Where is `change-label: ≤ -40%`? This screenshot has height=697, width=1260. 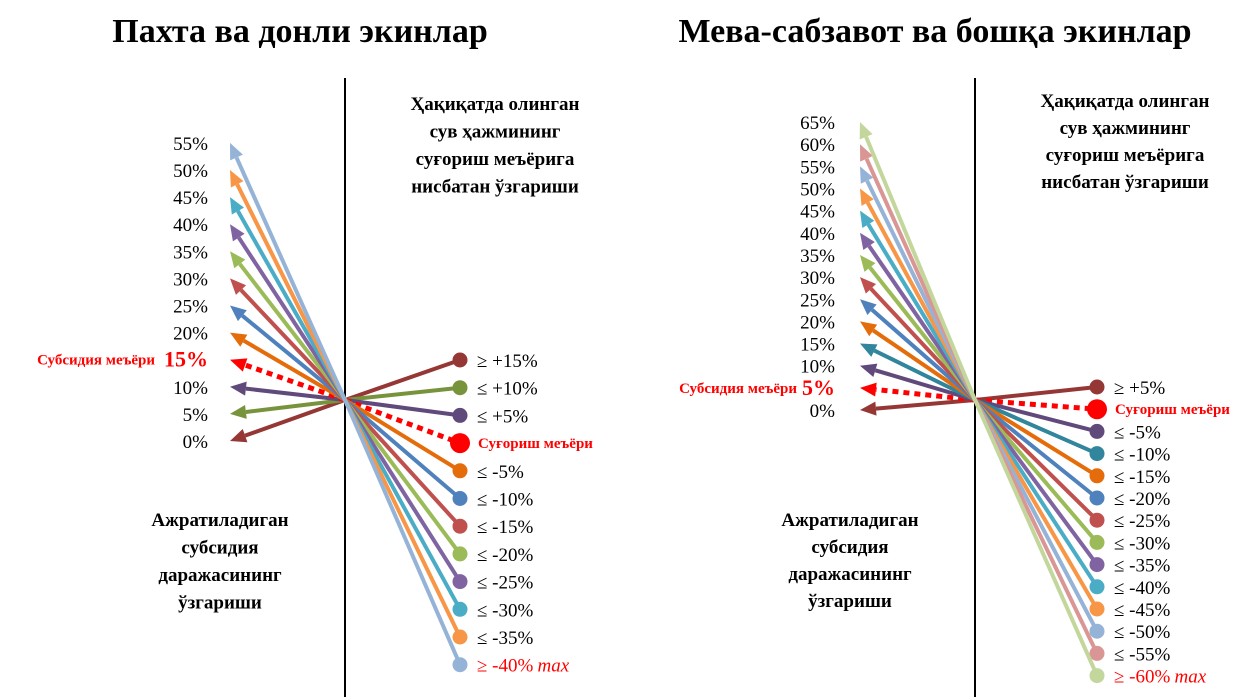 change-label: ≤ -40% is located at coordinates (1142, 588).